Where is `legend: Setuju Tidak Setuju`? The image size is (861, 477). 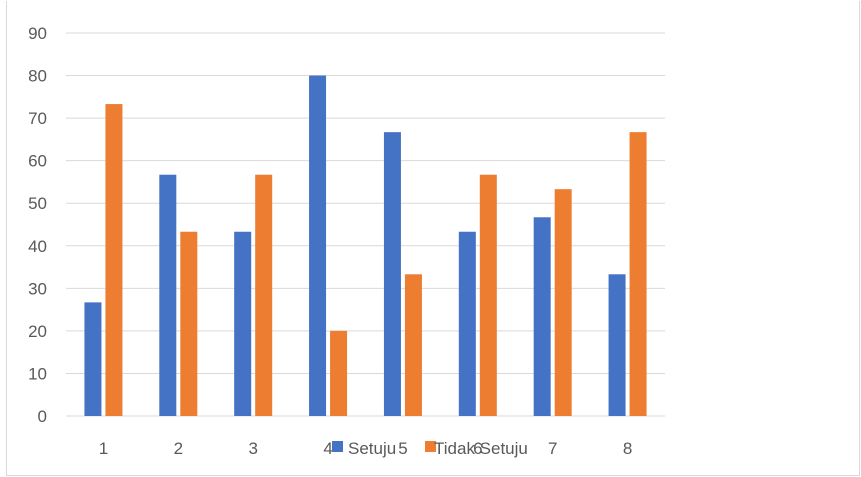 legend: Setuju Tidak Setuju is located at coordinates (430, 448).